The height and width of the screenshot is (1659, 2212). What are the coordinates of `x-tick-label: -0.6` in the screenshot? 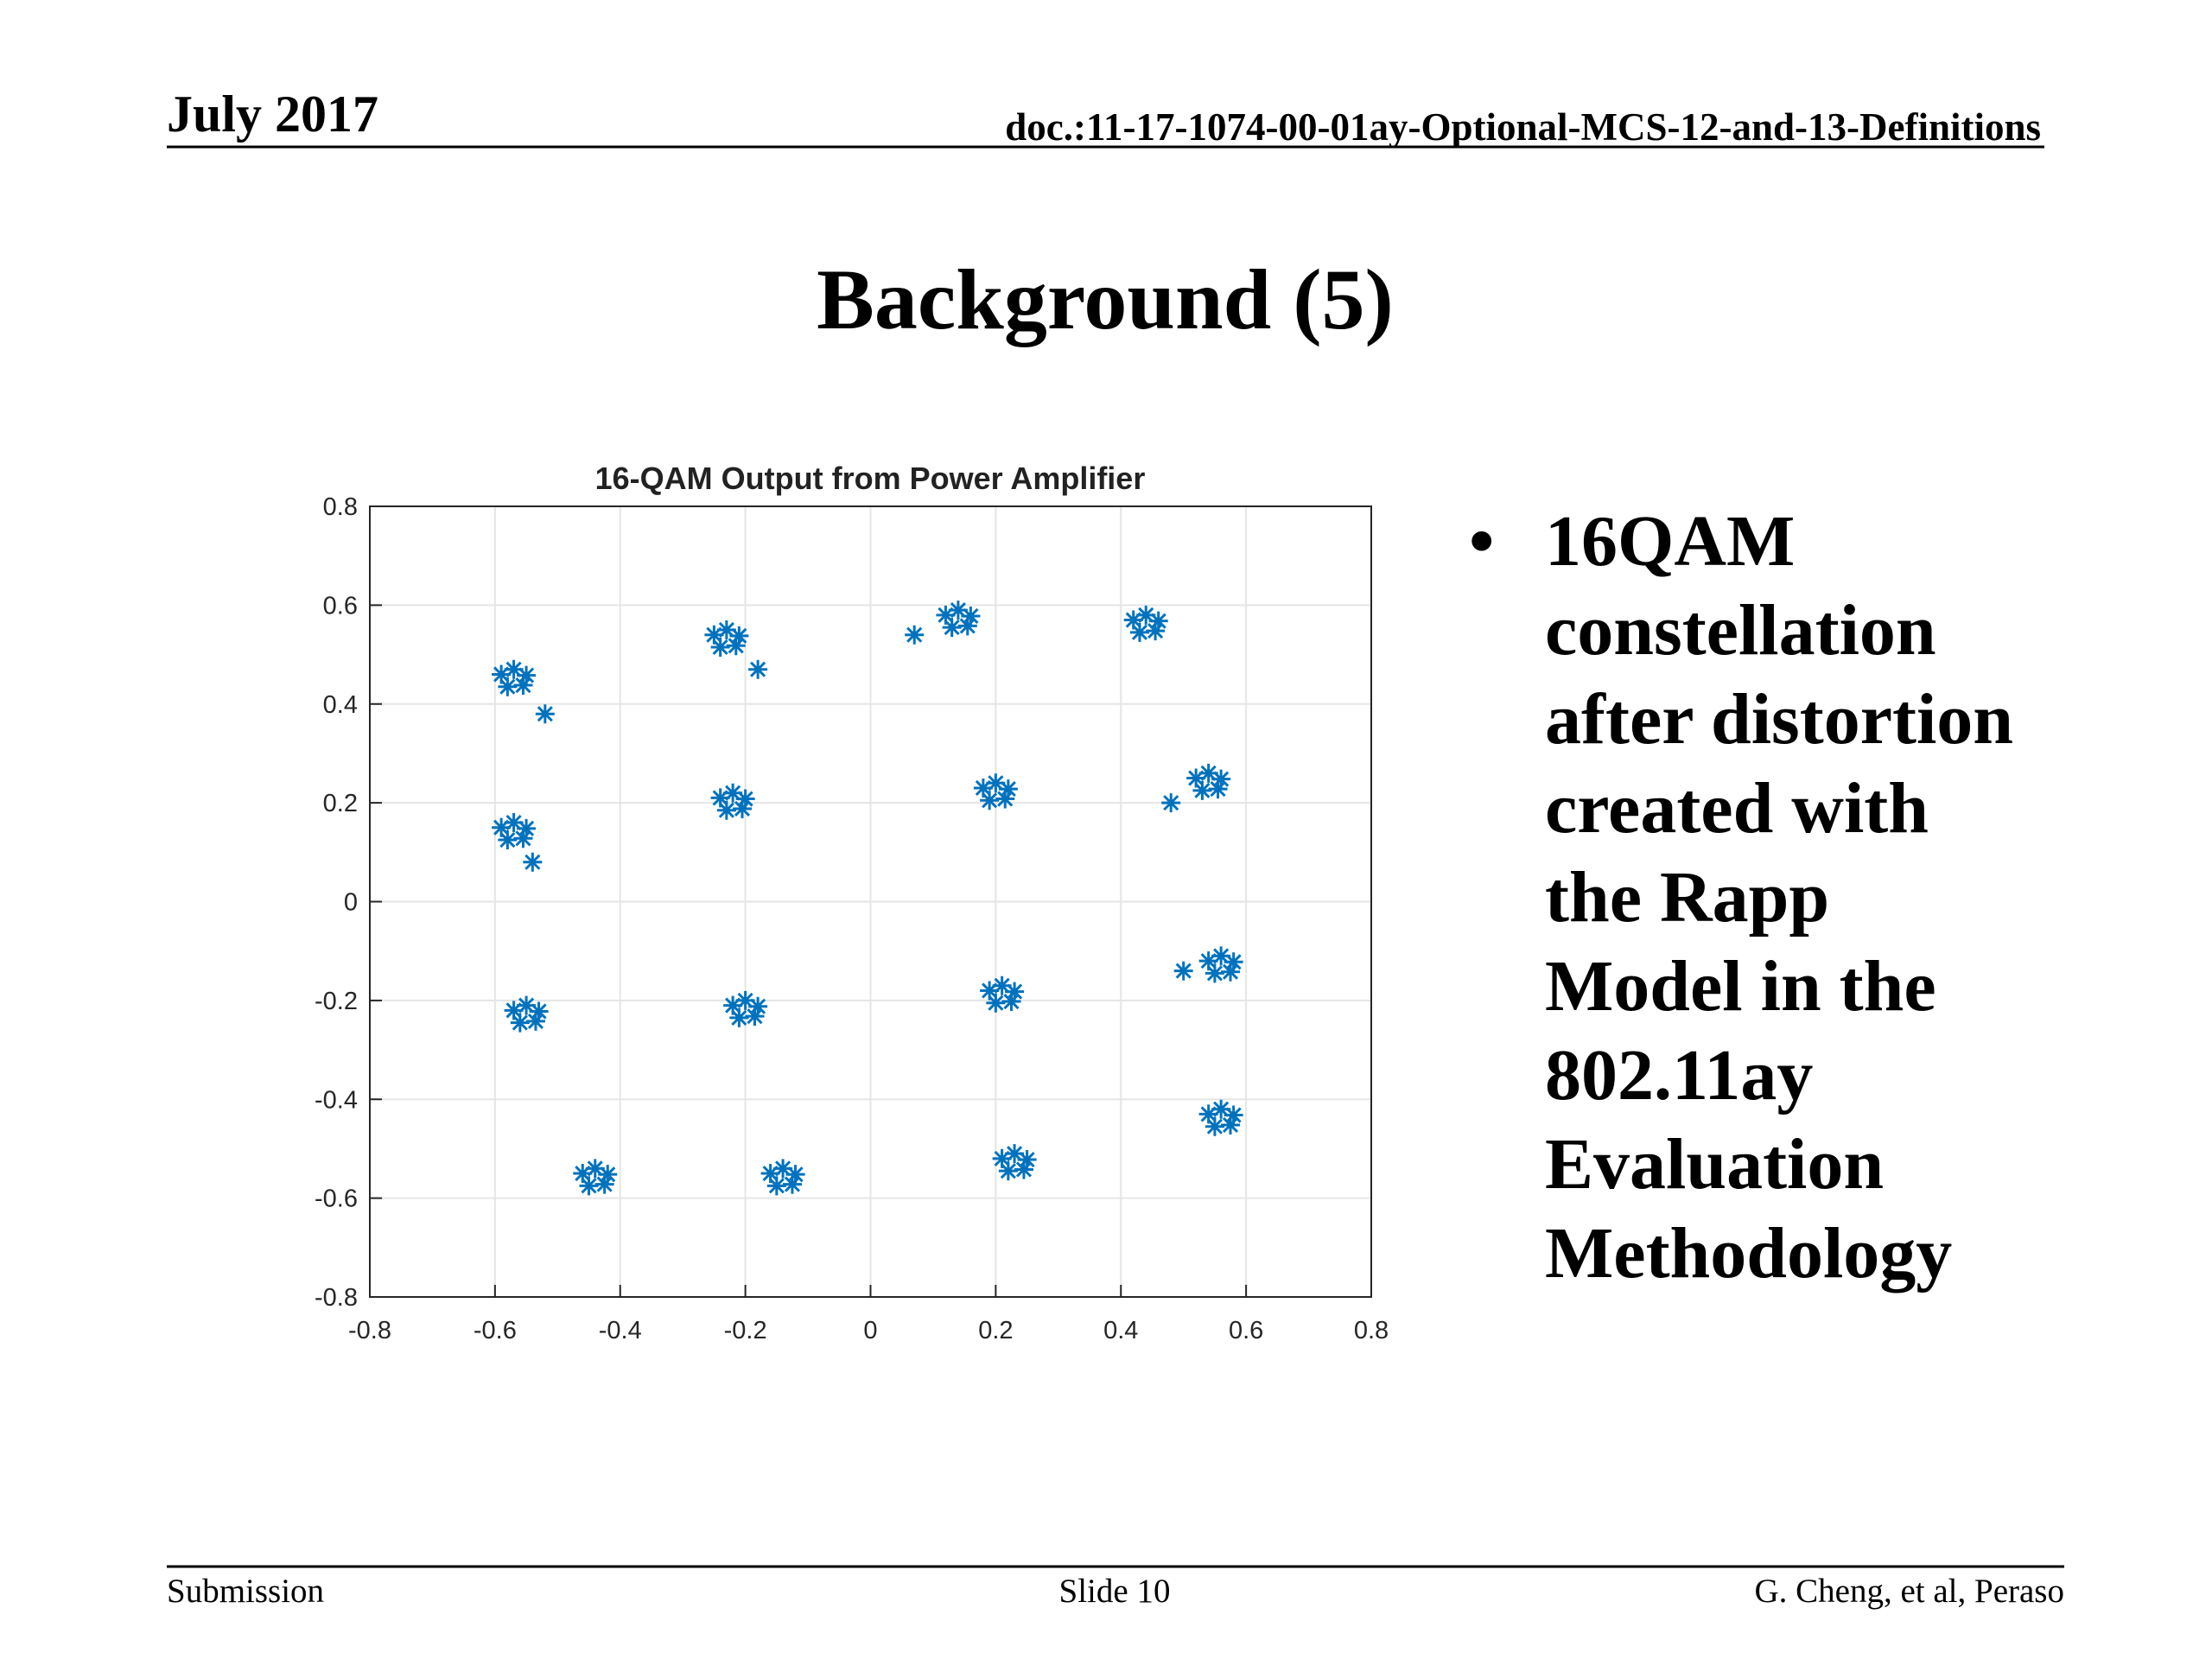 It's located at (495, 1330).